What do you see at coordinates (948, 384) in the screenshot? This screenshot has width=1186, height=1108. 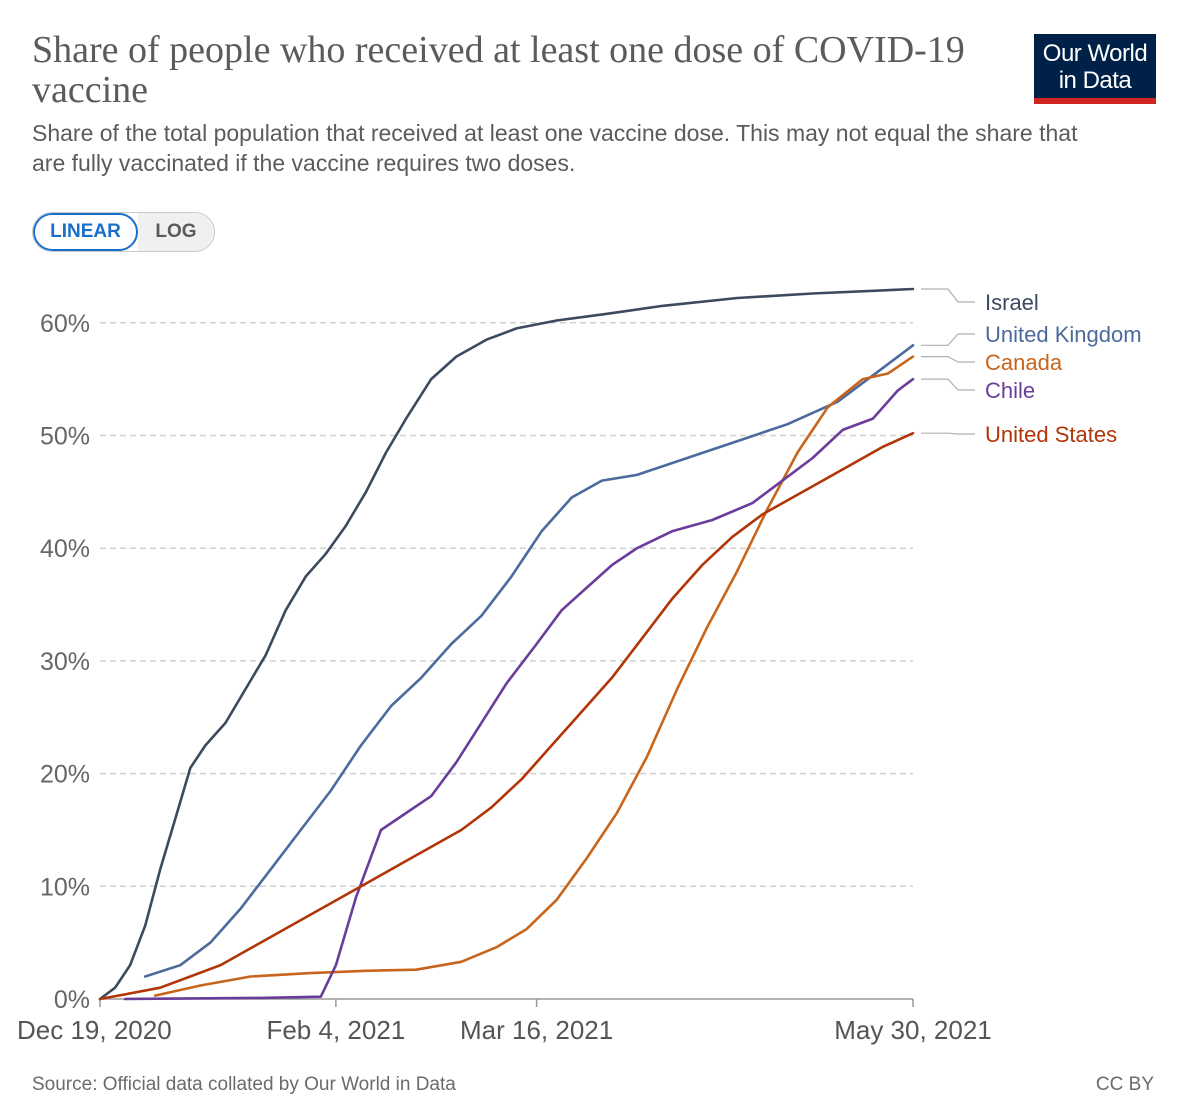 I see `label-connector-chile` at bounding box center [948, 384].